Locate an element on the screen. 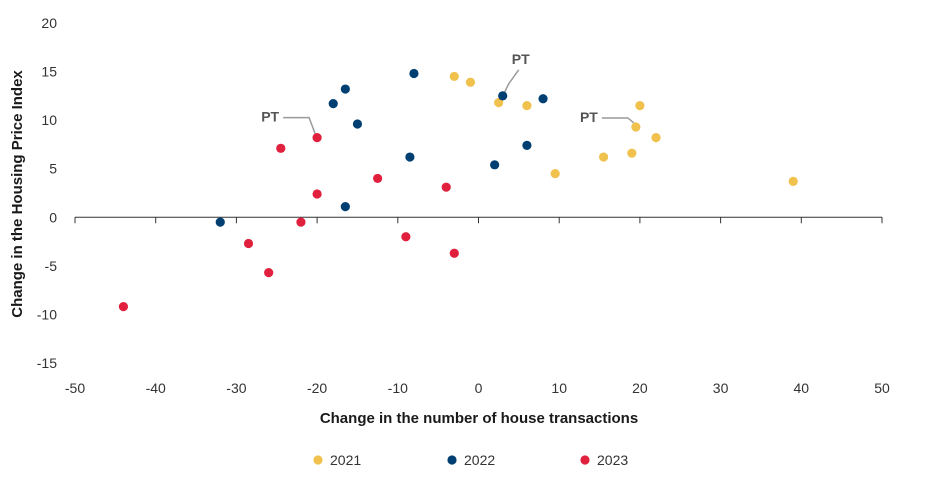 This screenshot has width=944, height=482. x-tick-label: -30 is located at coordinates (236, 388).